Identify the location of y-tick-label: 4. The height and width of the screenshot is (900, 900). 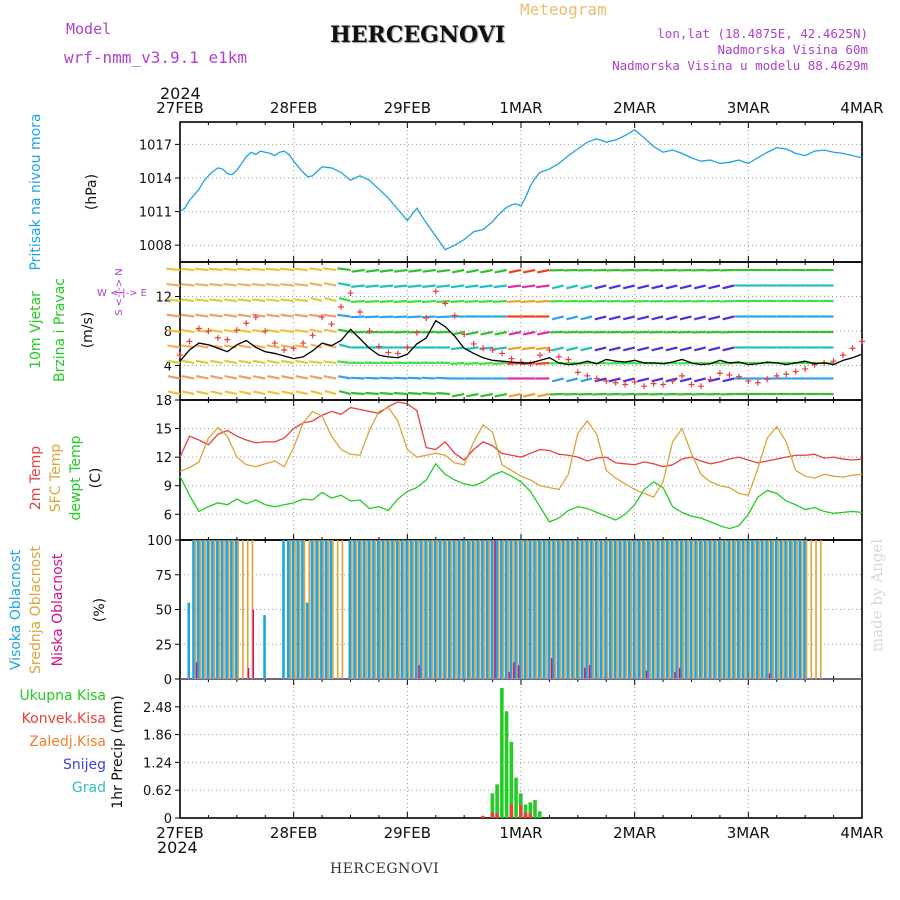
(168, 367).